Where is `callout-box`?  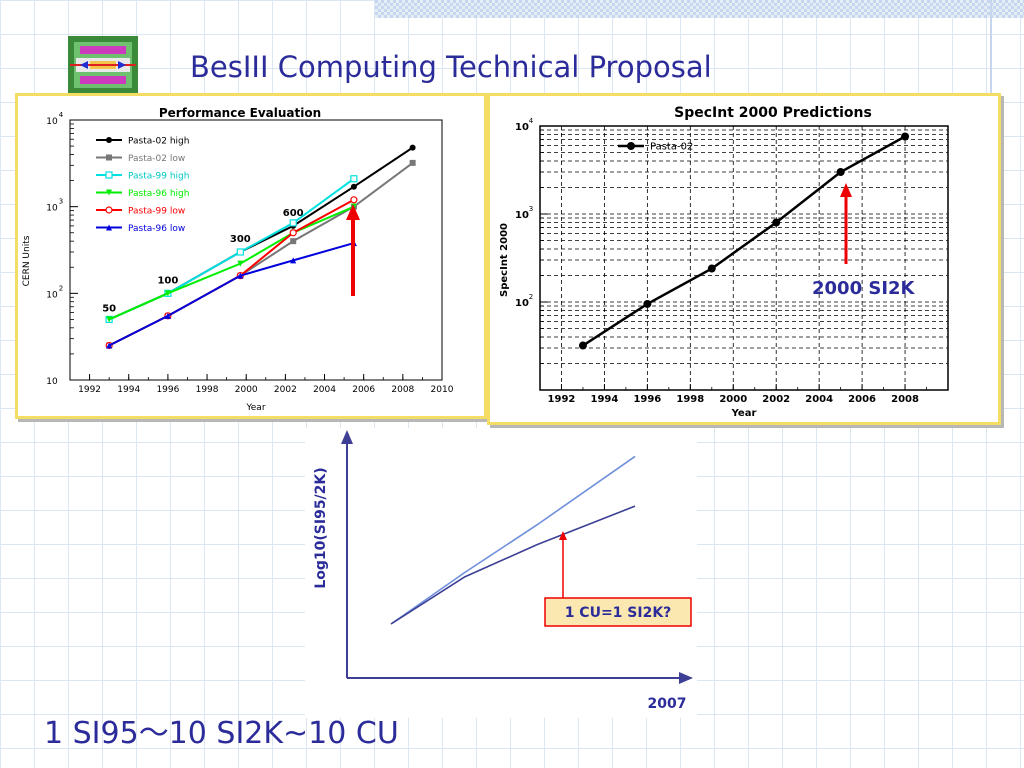 callout-box is located at coordinates (618, 612).